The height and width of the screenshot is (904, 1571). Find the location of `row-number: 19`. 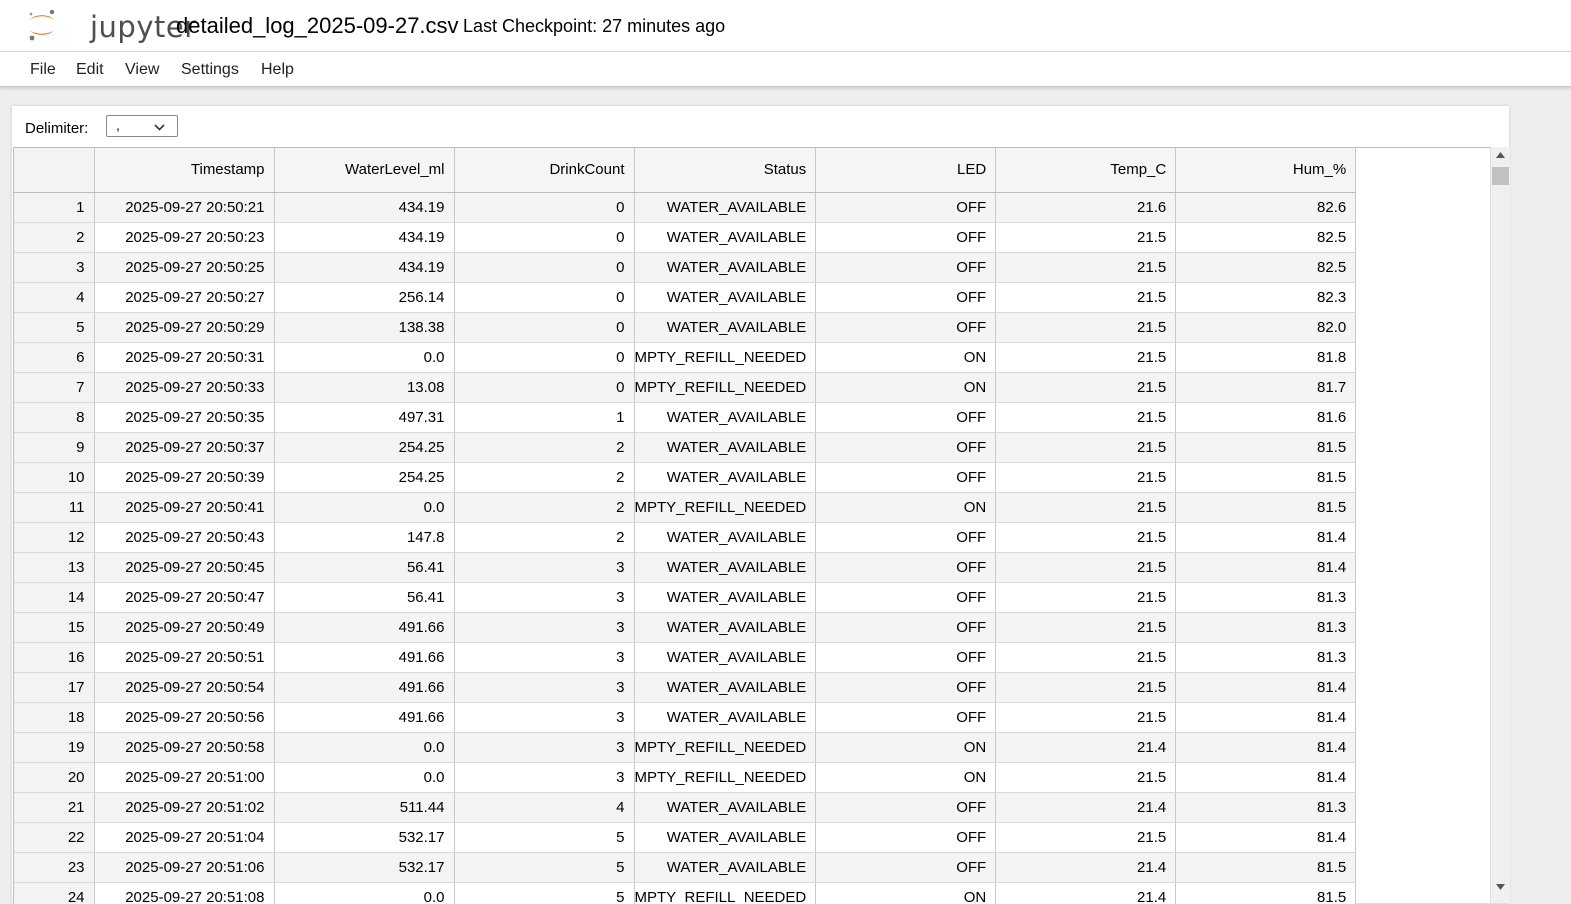

row-number: 19 is located at coordinates (54, 747).